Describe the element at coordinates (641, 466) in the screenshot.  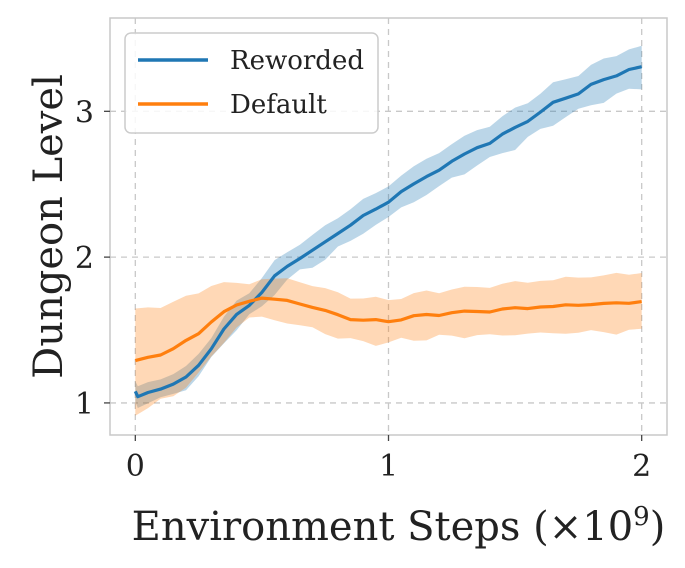
I see `x-tick-label-2: 2` at that location.